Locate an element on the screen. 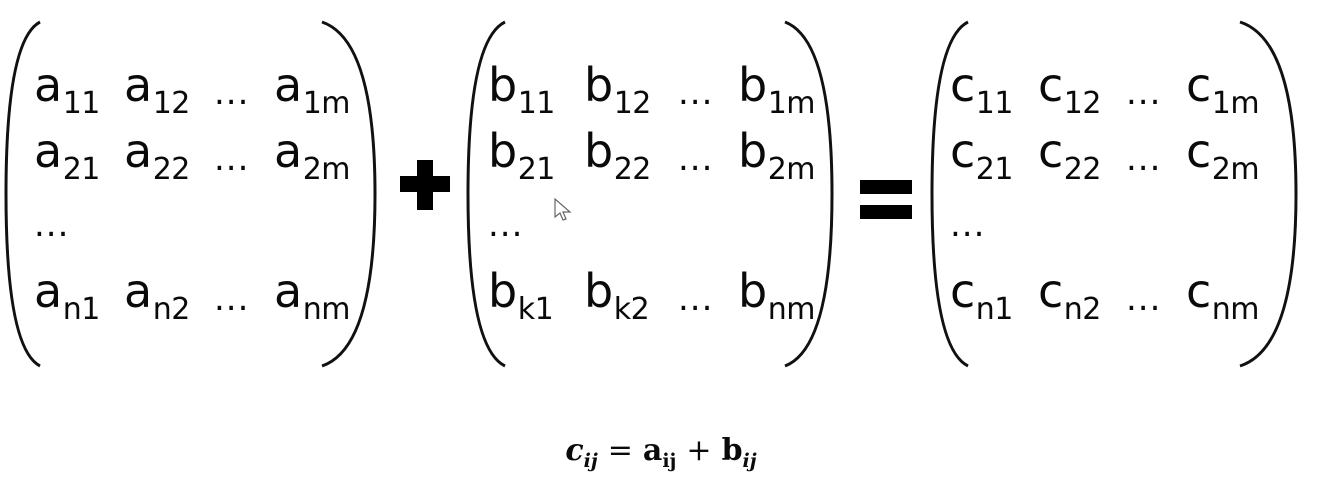  matrix-b-cell: b2m is located at coordinates (777, 156).